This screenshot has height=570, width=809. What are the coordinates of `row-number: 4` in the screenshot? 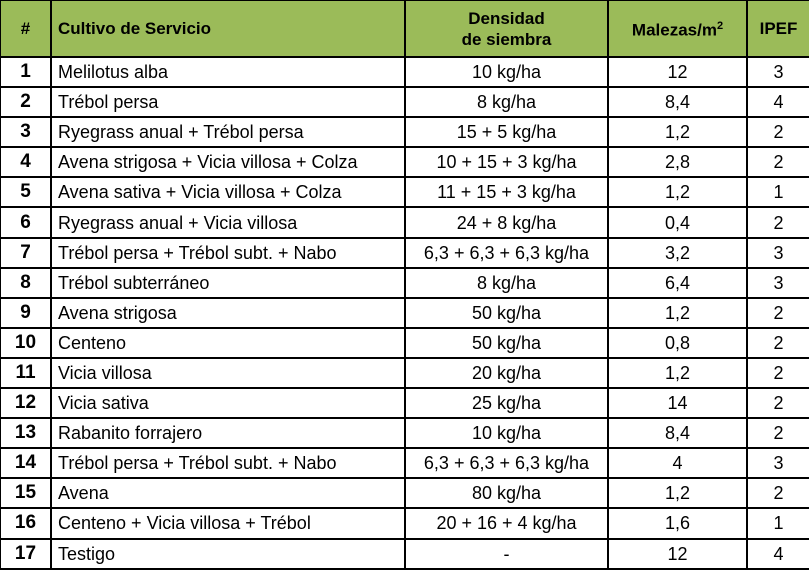 It's located at (26, 162).